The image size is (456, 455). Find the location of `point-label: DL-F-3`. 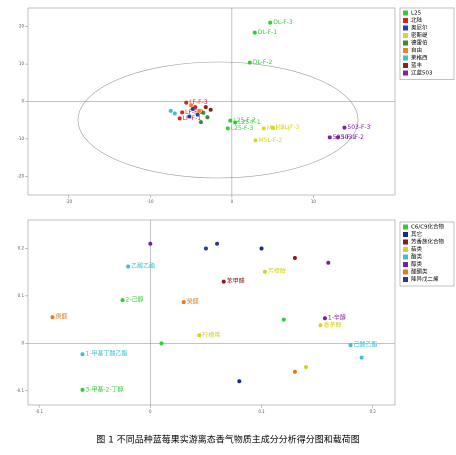

point-label: DL-F-3 is located at coordinates (283, 22).